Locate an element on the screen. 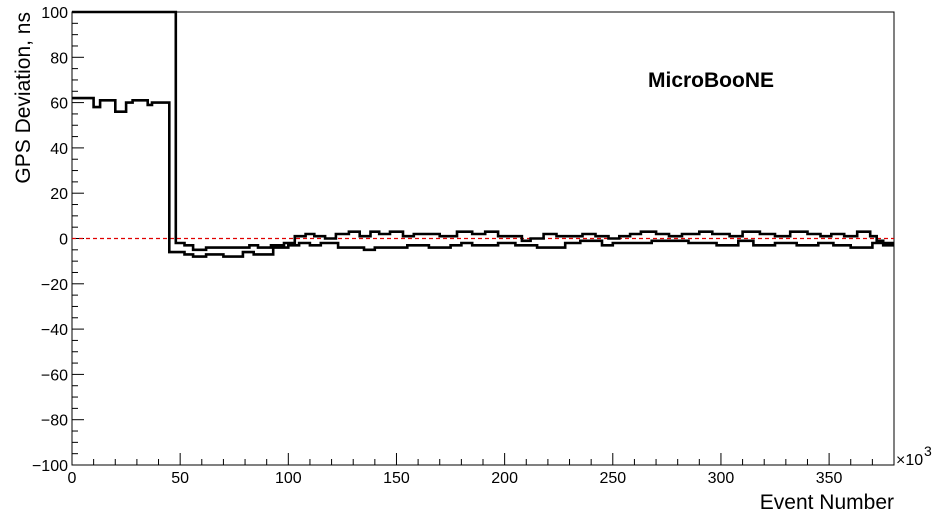 This screenshot has width=939, height=518. y-tick-labels: −100 −80 −60 −40 −20 0 20 40 60 80 100 is located at coordinates (50, 240).